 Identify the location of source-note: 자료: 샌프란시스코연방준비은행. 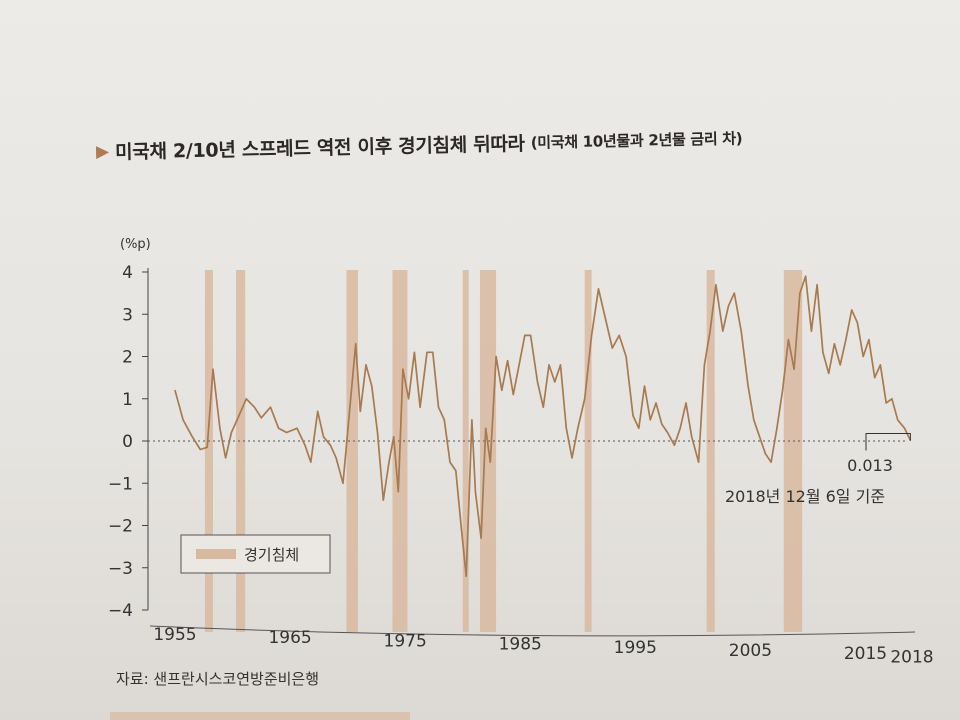
(218, 679).